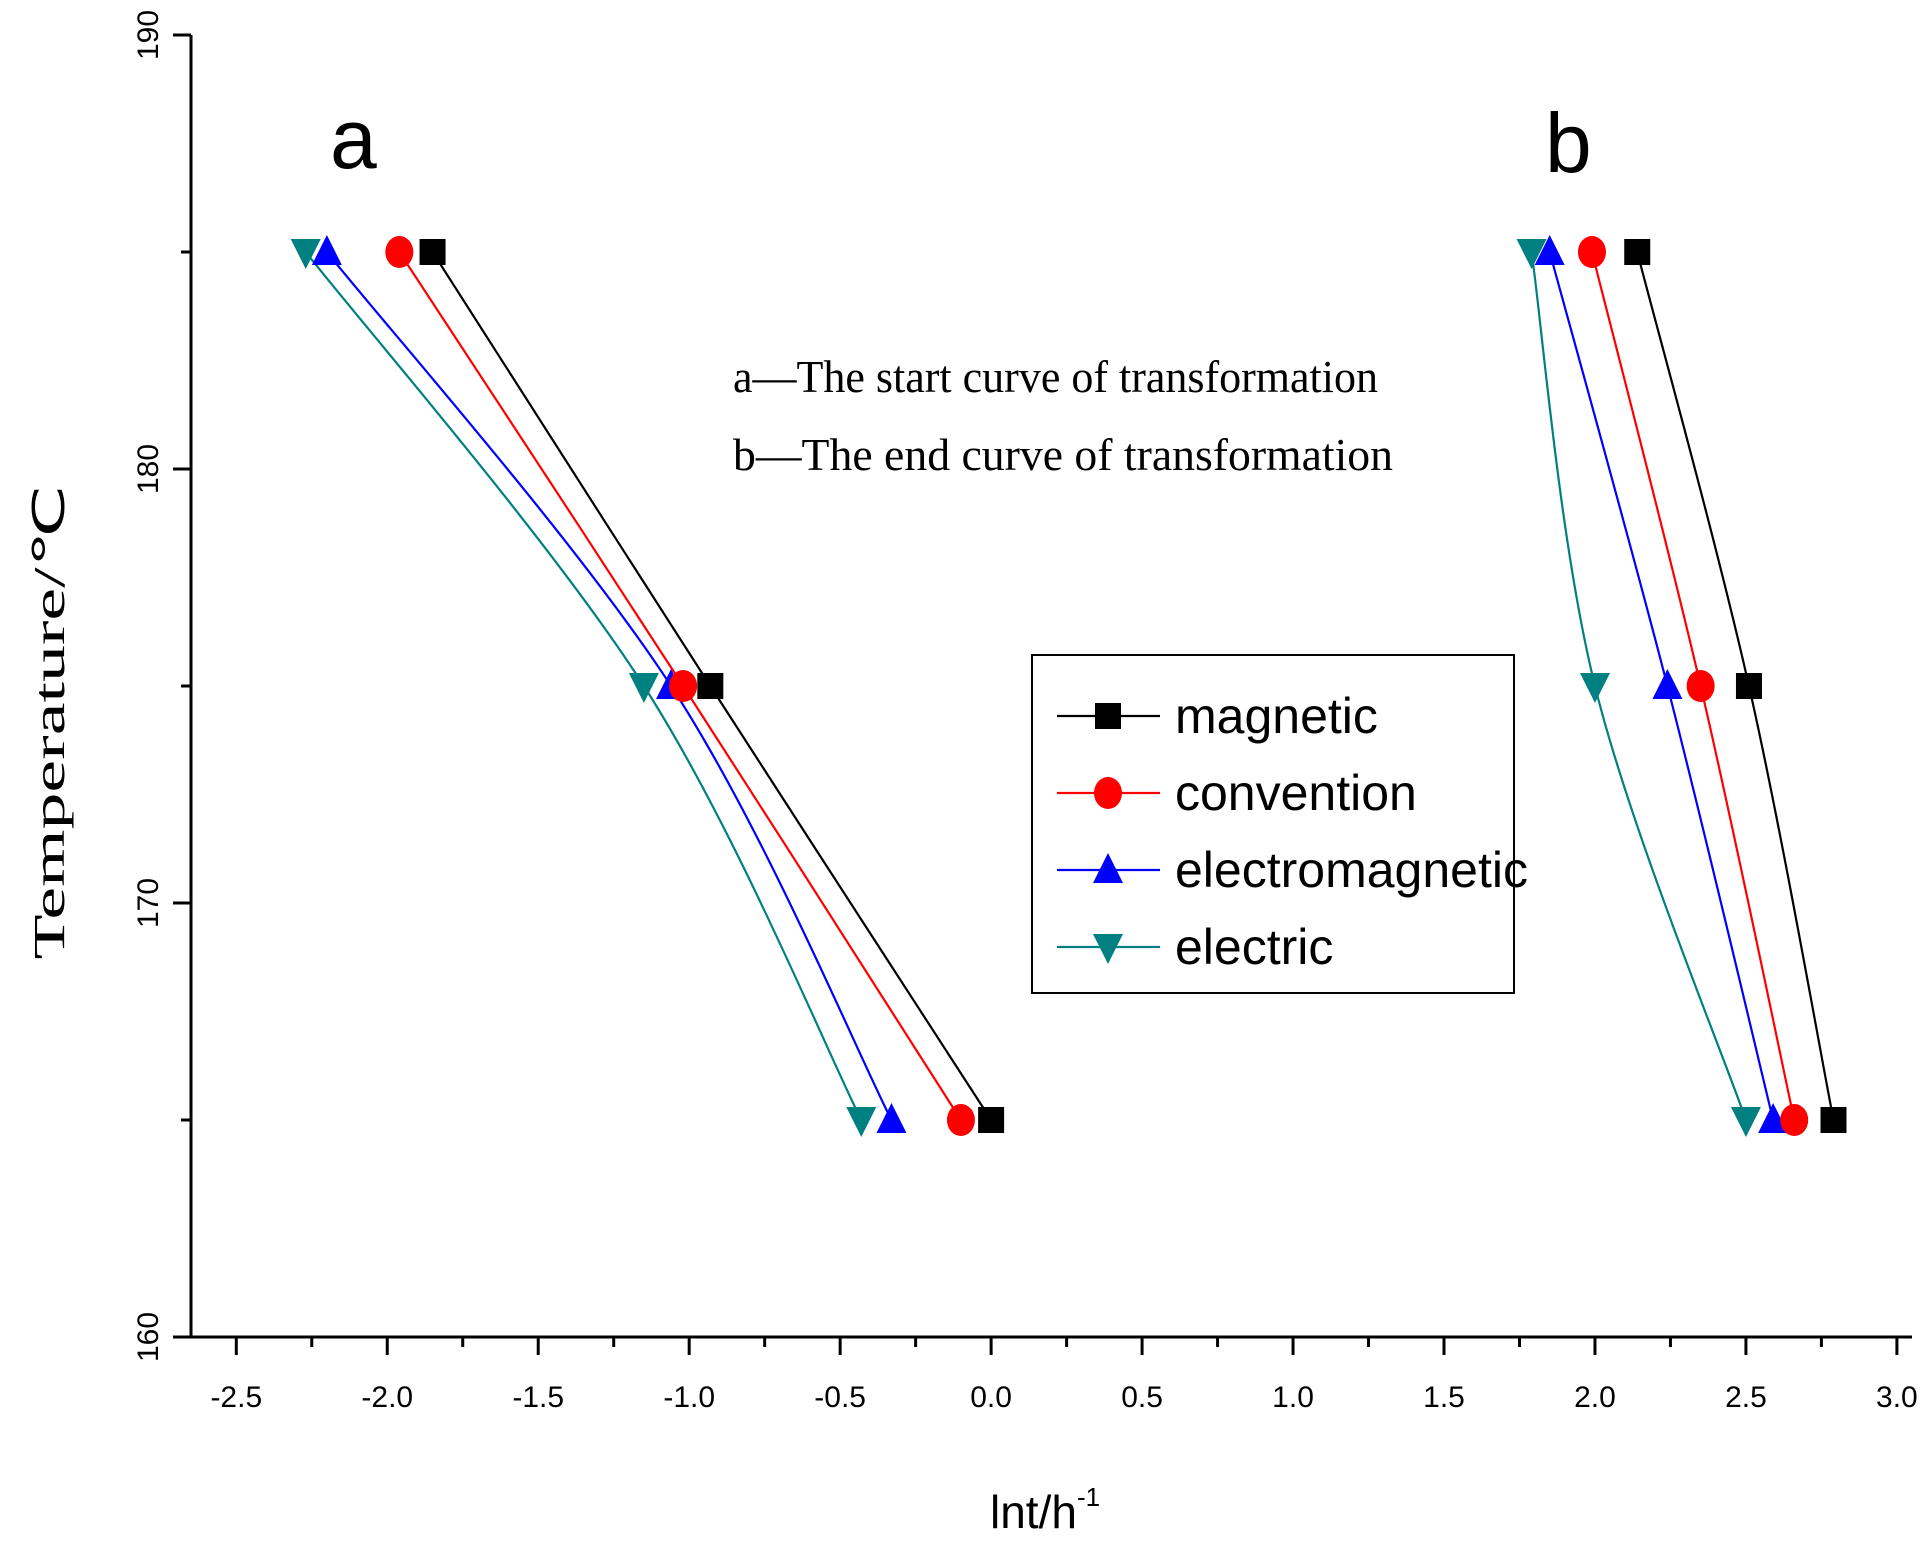  I want to click on label-b: b, so click(1568, 143).